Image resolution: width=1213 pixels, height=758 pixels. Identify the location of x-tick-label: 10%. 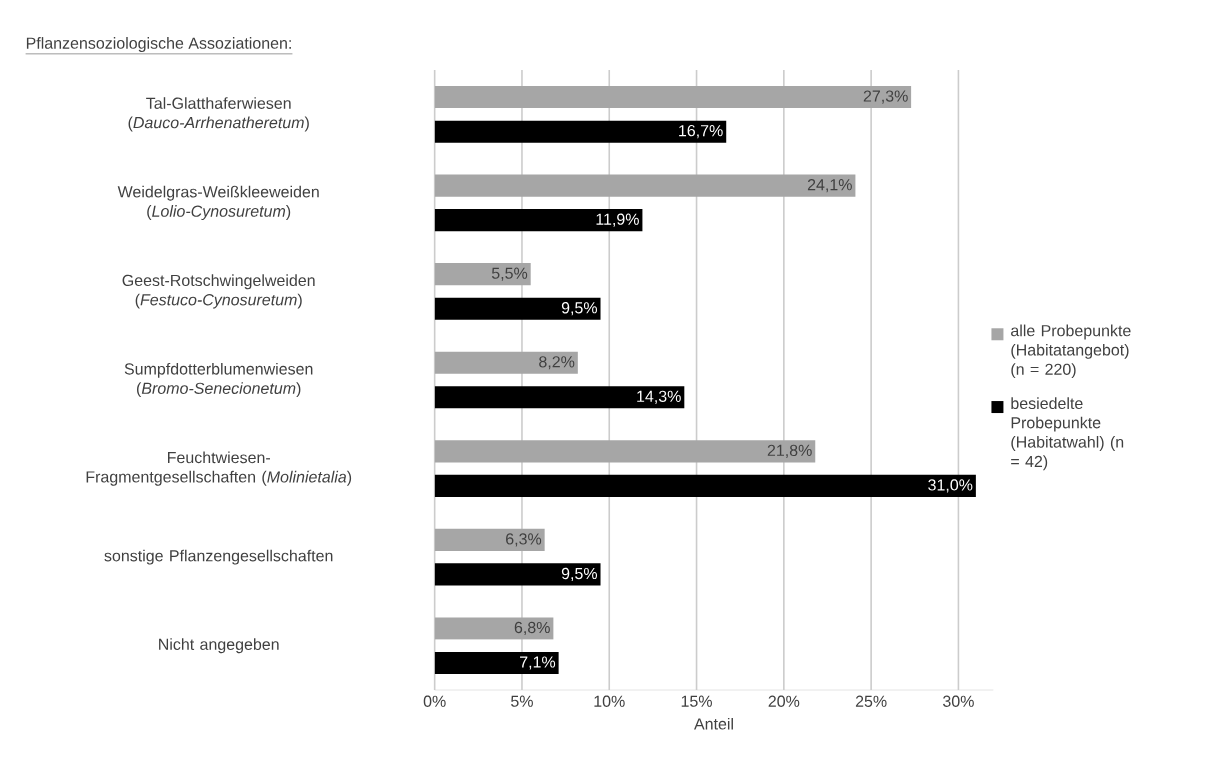
(609, 701).